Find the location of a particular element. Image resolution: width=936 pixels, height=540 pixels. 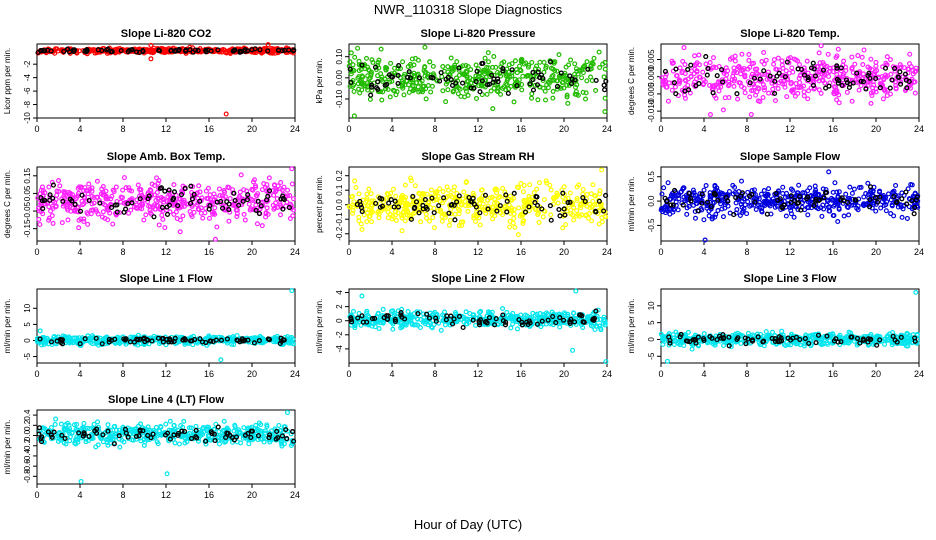

x-tick-label: 12 is located at coordinates (790, 374).